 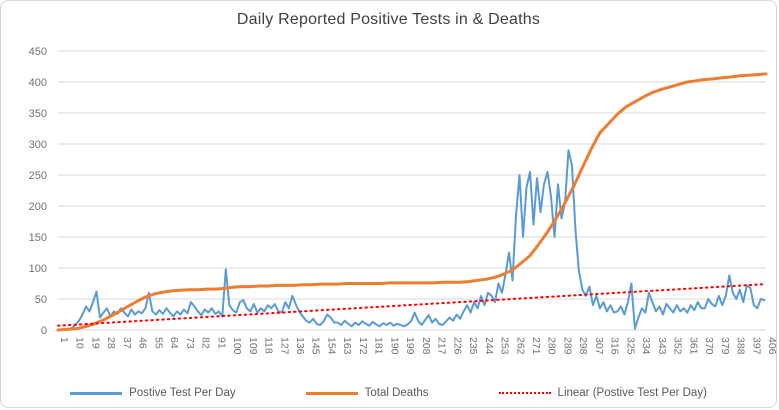 What do you see at coordinates (174, 343) in the screenshot?
I see `x-axis-tick-label: 64` at bounding box center [174, 343].